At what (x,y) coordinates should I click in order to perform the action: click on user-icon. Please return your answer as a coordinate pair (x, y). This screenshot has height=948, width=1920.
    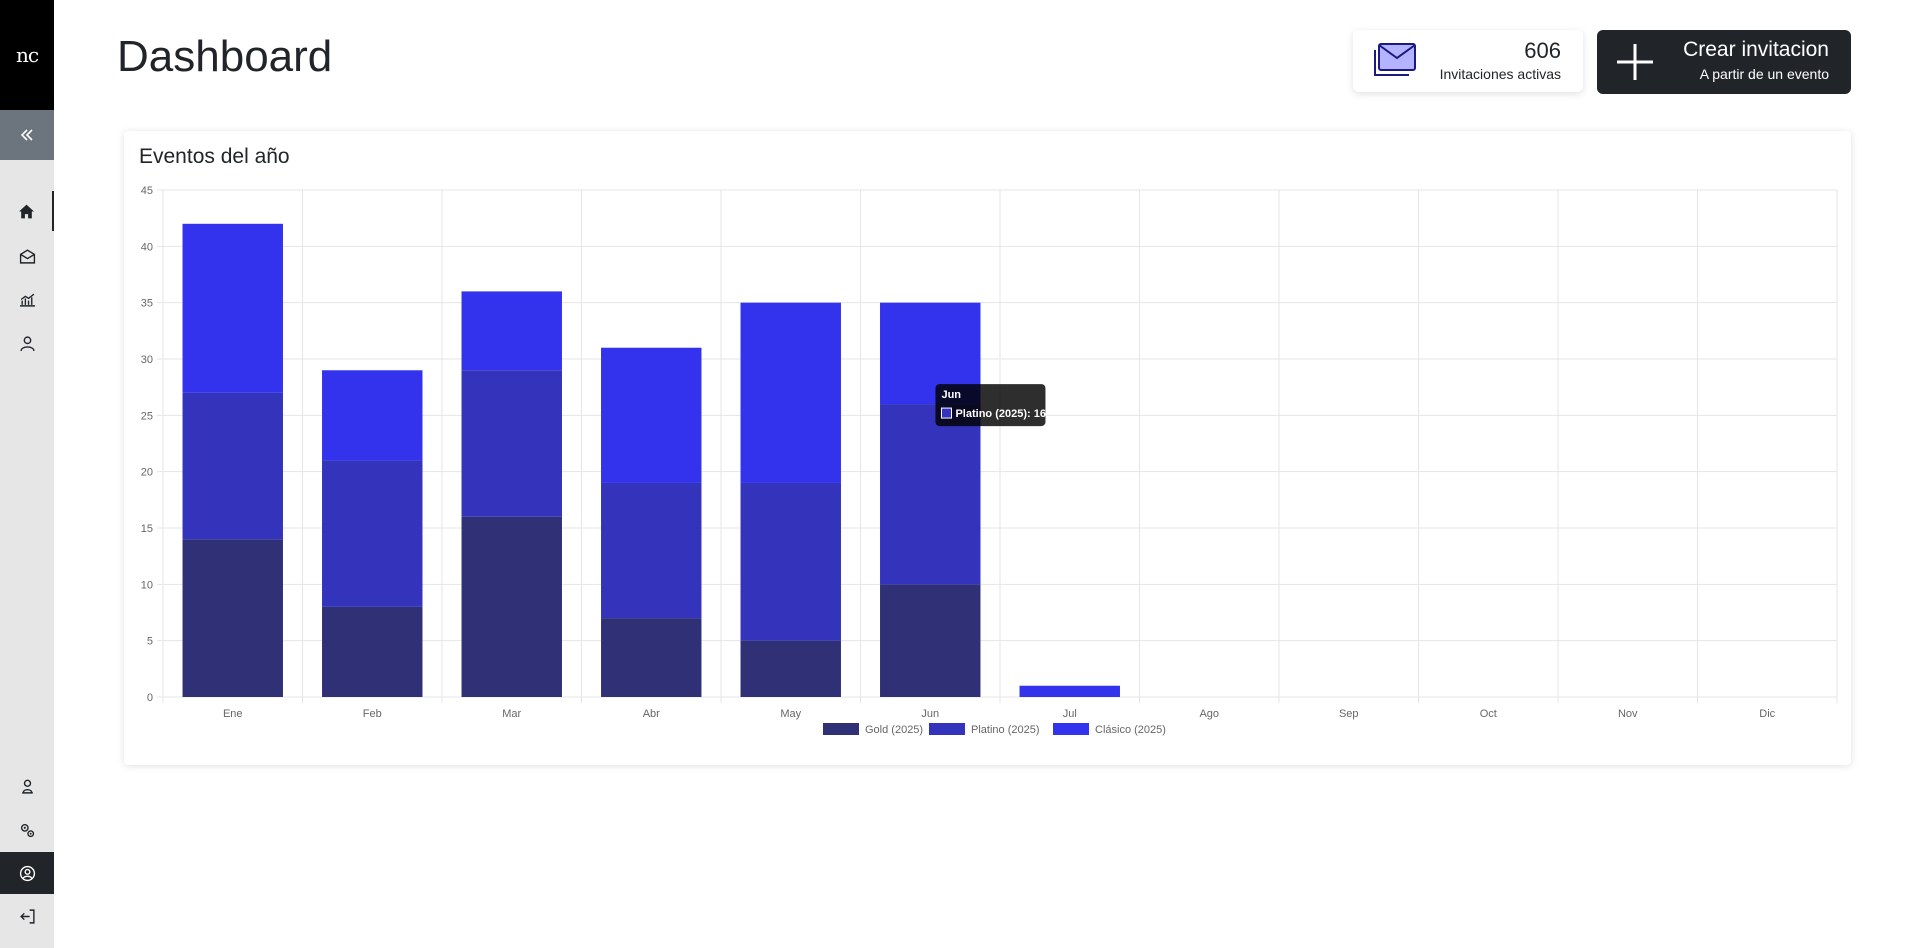
    Looking at the image, I should click on (27, 343).